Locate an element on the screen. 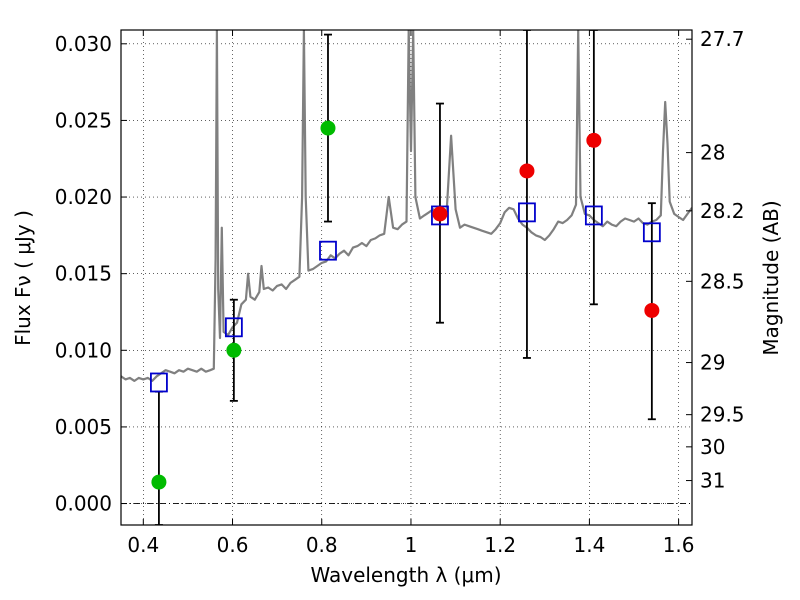 The image size is (800, 600). magnitude-tick-label: 28.2 is located at coordinates (722, 211).